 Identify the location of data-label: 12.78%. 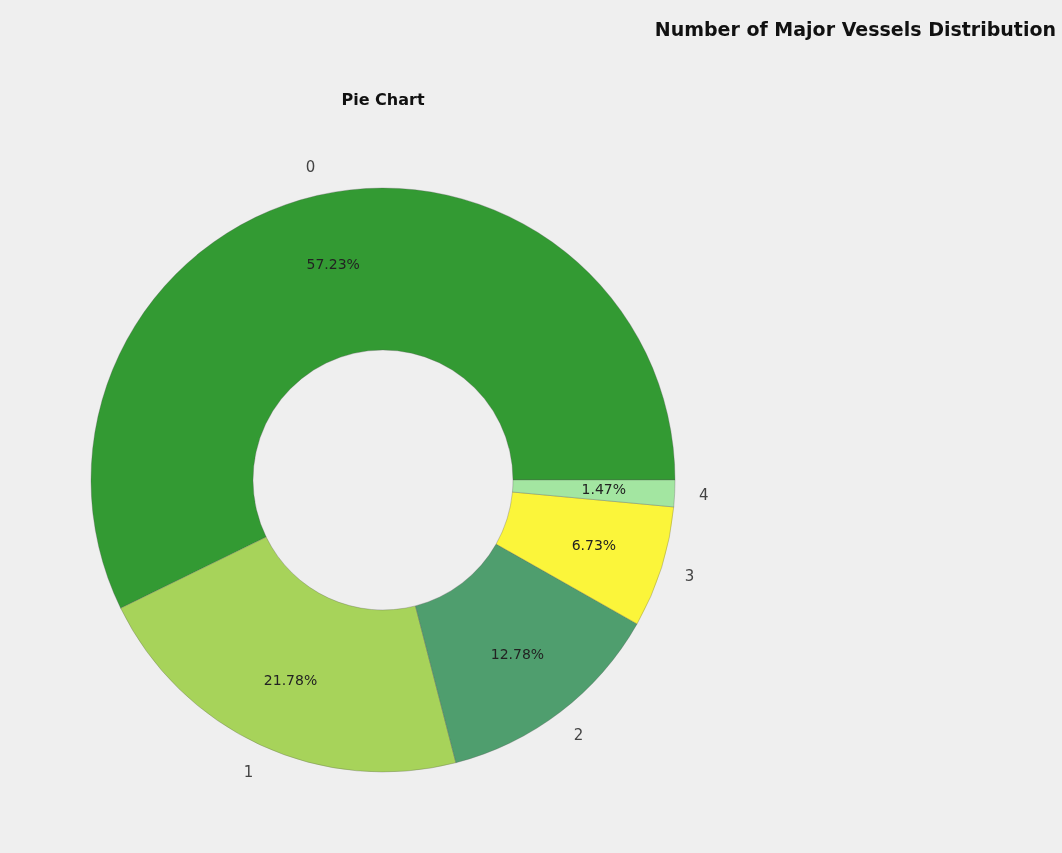
(517, 654).